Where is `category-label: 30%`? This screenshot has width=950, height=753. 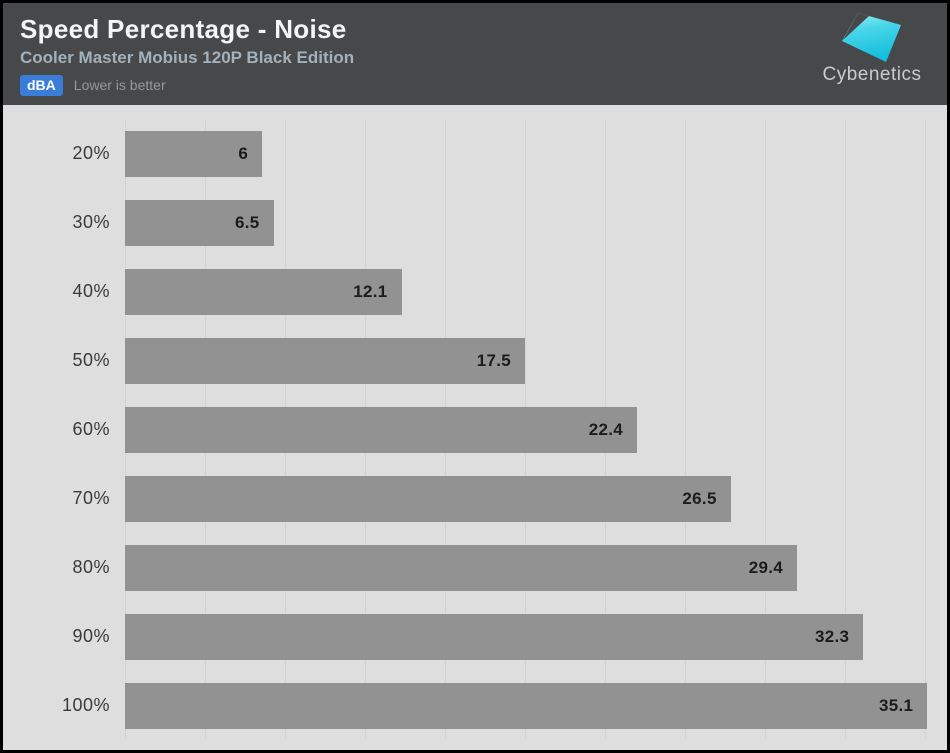 category-label: 30% is located at coordinates (91, 222).